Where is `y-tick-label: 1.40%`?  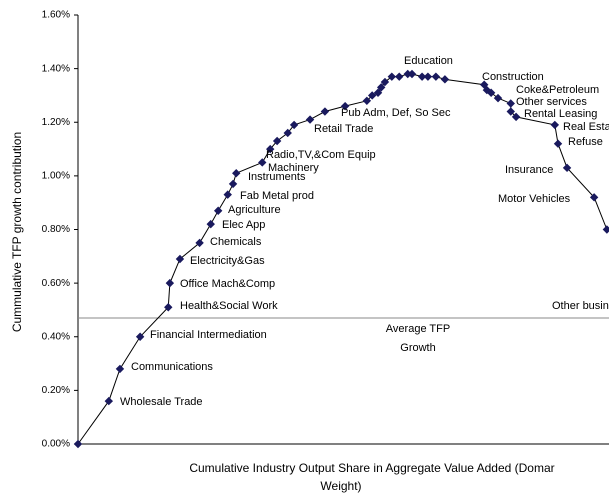
y-tick-label: 1.40% is located at coordinates (56, 68).